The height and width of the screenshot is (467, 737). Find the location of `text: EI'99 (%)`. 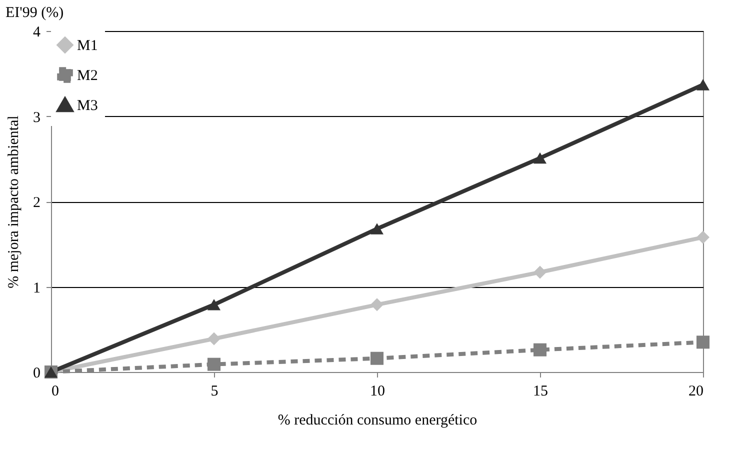

text: EI'99 (%) is located at coordinates (35, 13).